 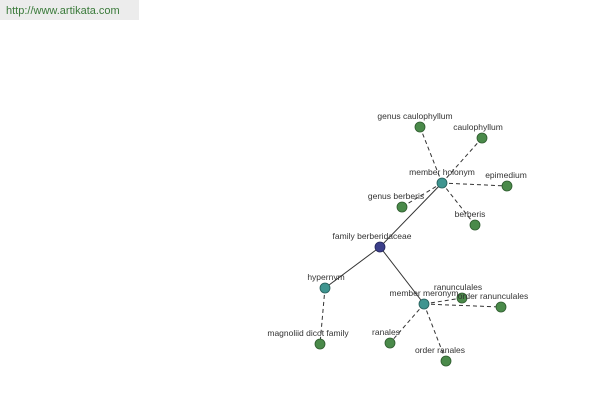 I want to click on node-label: epimedium, so click(x=506, y=175).